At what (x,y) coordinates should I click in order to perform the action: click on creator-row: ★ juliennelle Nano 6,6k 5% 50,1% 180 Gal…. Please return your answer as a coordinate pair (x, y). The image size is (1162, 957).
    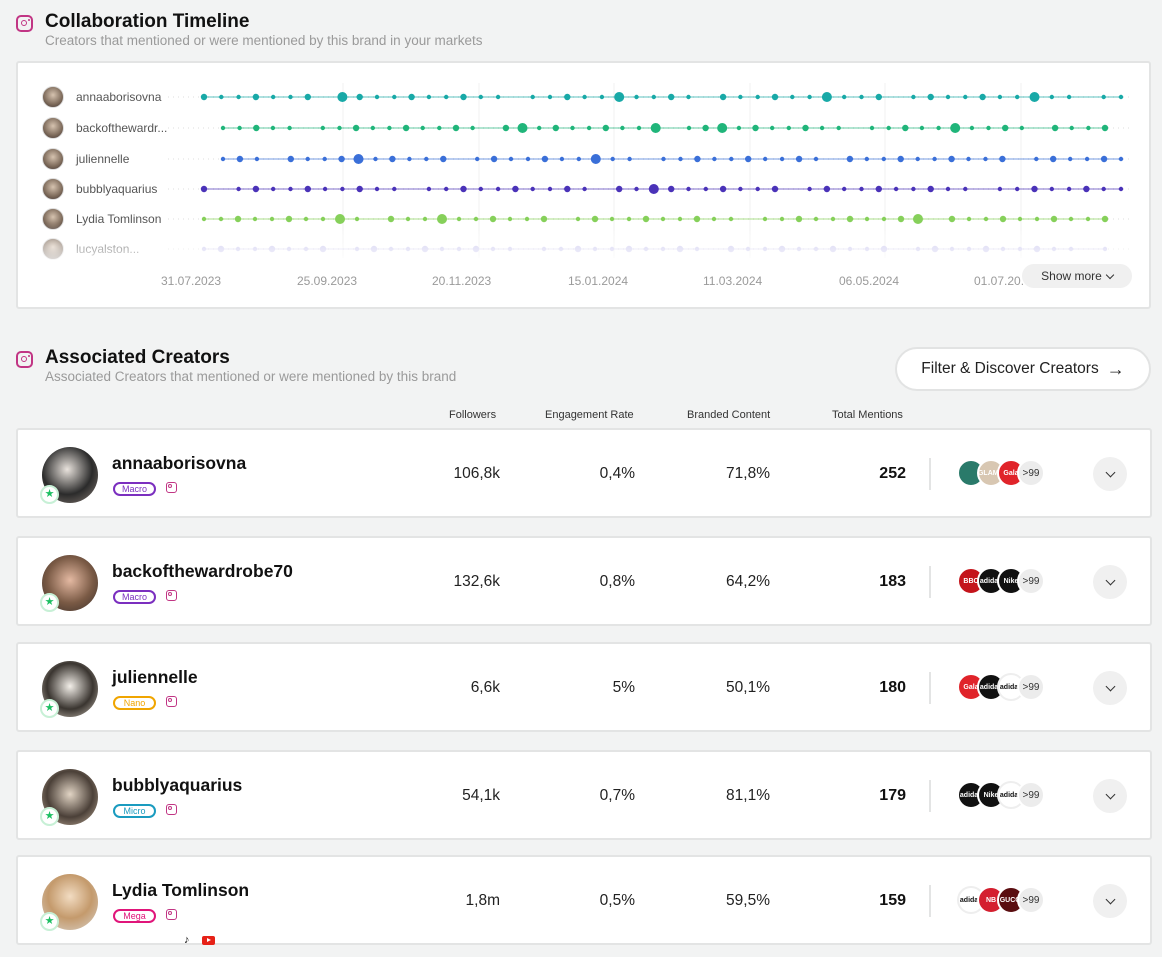
    Looking at the image, I should click on (584, 687).